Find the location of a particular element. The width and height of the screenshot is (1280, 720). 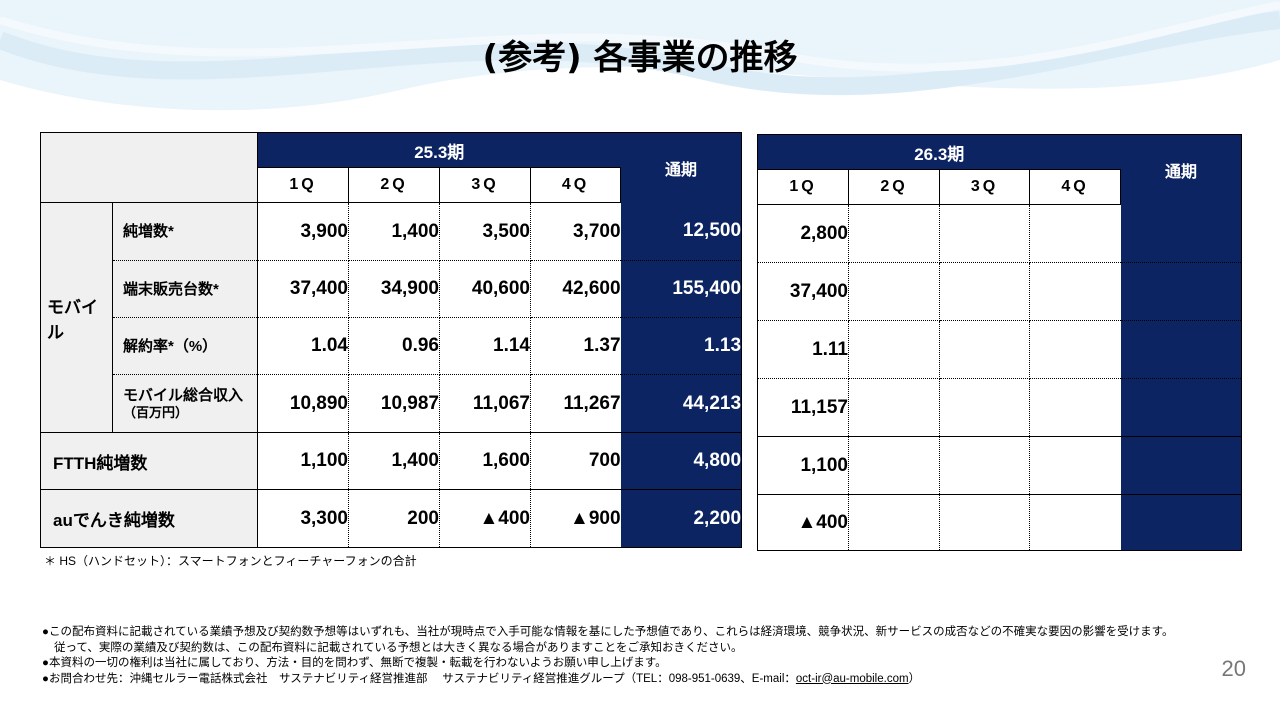

full-year-cell: 44,213 is located at coordinates (681, 403).